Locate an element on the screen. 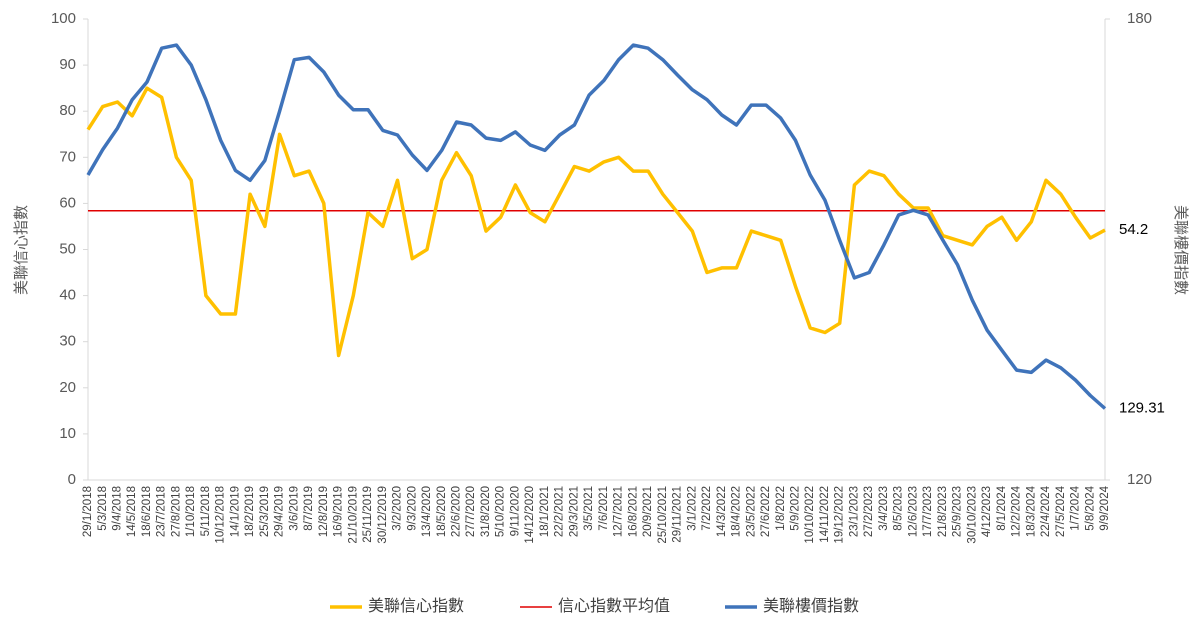  x-tick-label: 12/6/2023 is located at coordinates (913, 511).